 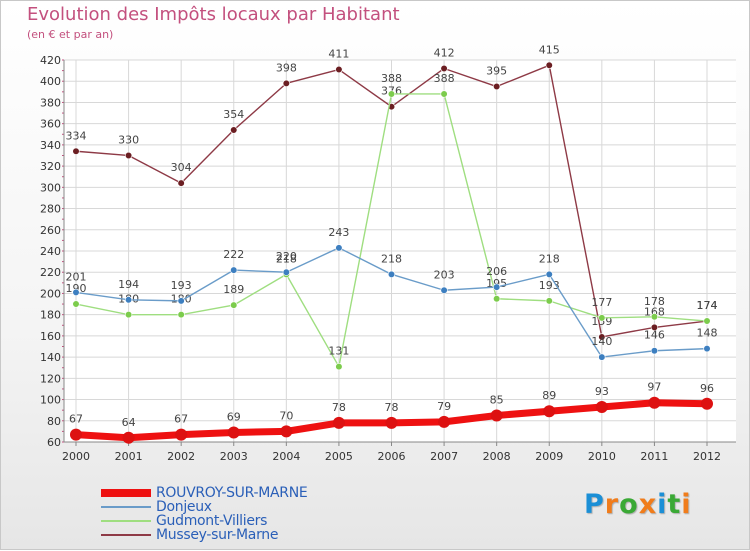 I want to click on data-label-rouvroy-sur-marne: 69, so click(x=234, y=416).